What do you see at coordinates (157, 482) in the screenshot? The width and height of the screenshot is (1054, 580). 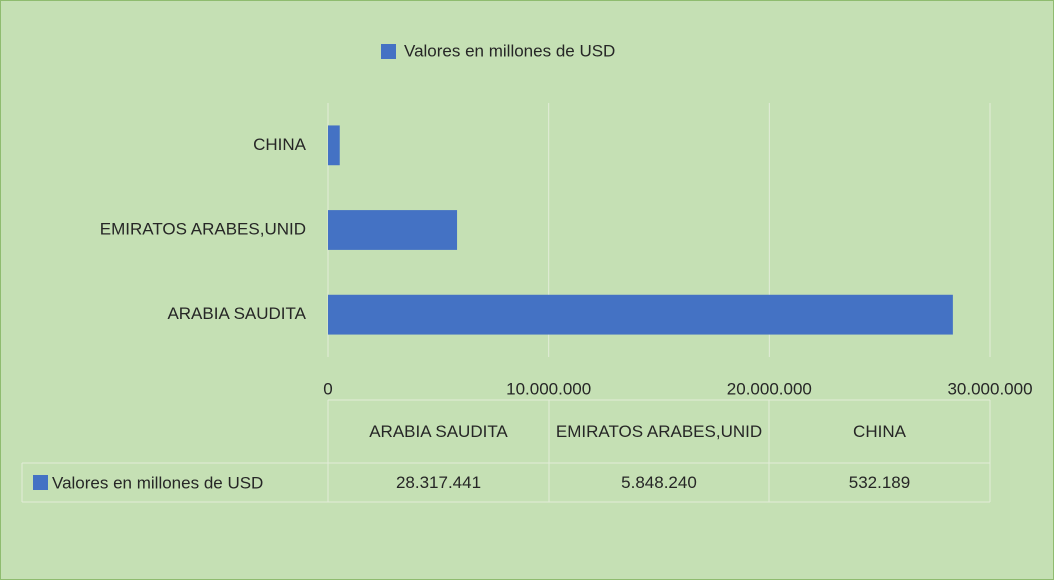 I see `table-series-label: Valores en millones de USD` at bounding box center [157, 482].